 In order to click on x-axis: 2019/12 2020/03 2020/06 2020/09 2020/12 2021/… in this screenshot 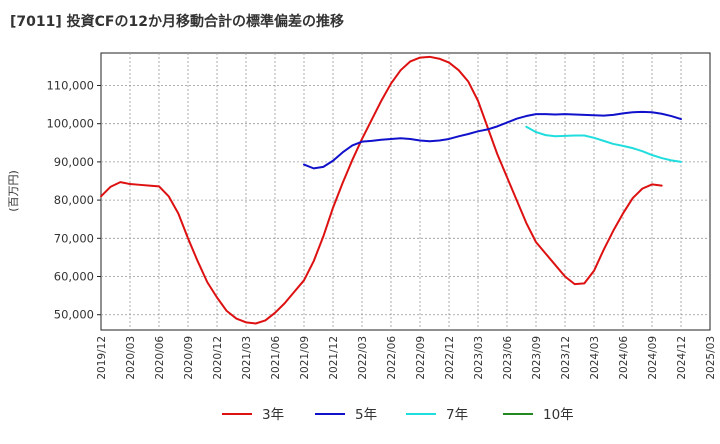, I will do `click(406, 358)`.